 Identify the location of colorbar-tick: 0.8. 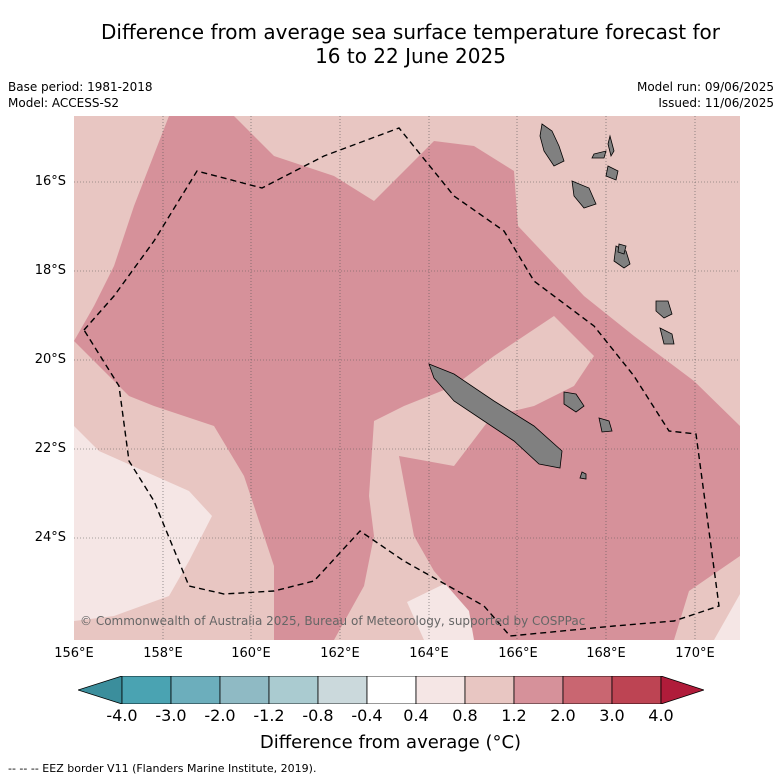
(465, 715).